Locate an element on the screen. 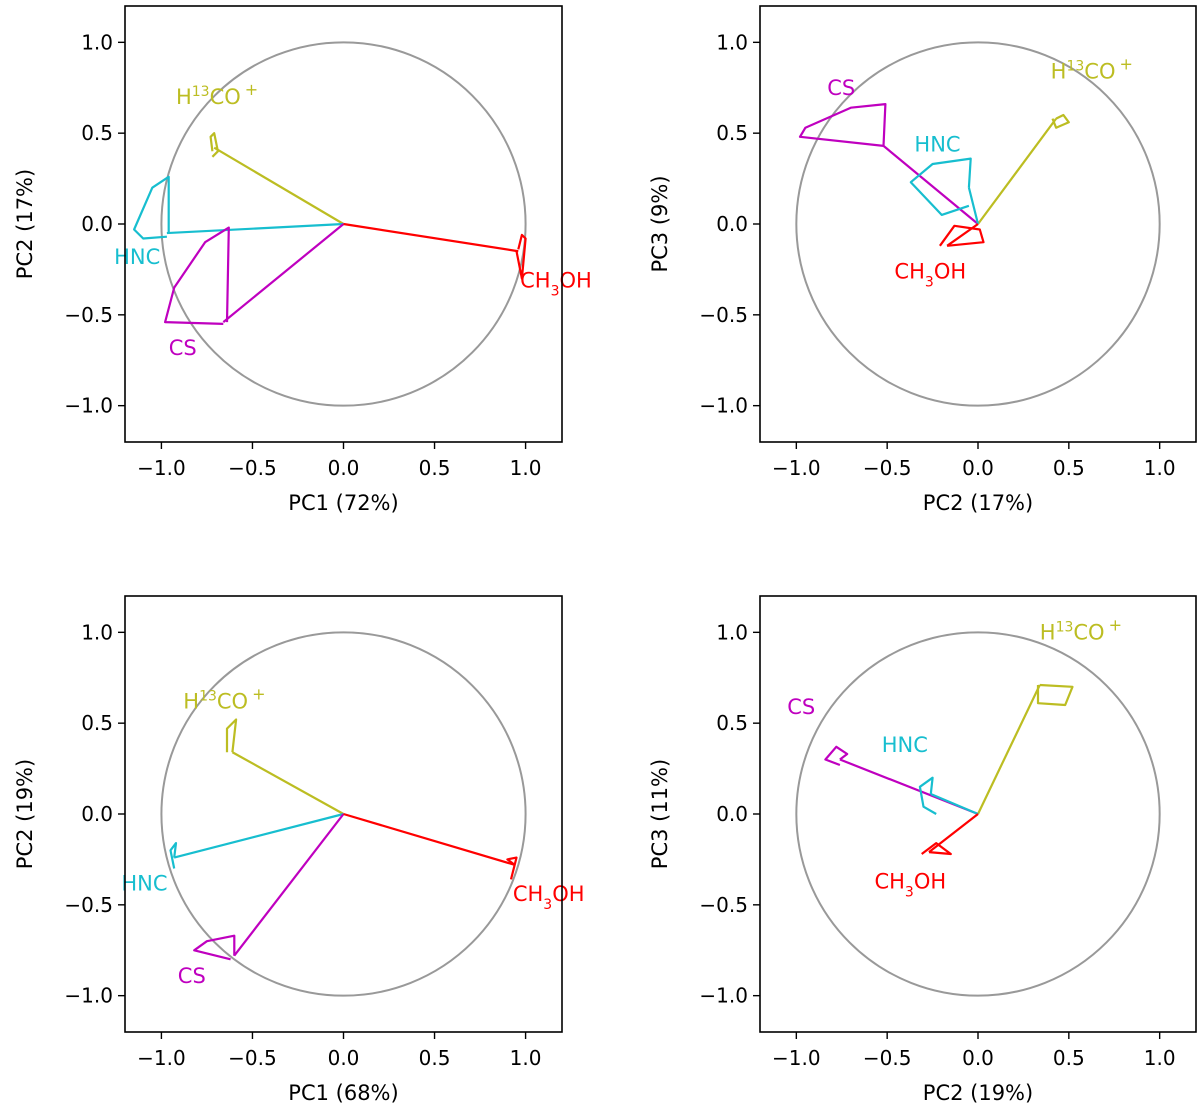  y-axis-label: PC3 (11%) is located at coordinates (660, 814).